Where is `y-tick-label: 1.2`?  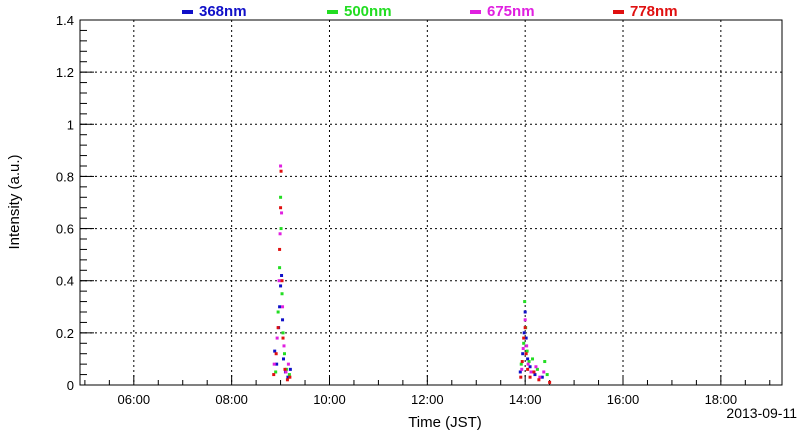 y-tick-label: 1.2 is located at coordinates (65, 72).